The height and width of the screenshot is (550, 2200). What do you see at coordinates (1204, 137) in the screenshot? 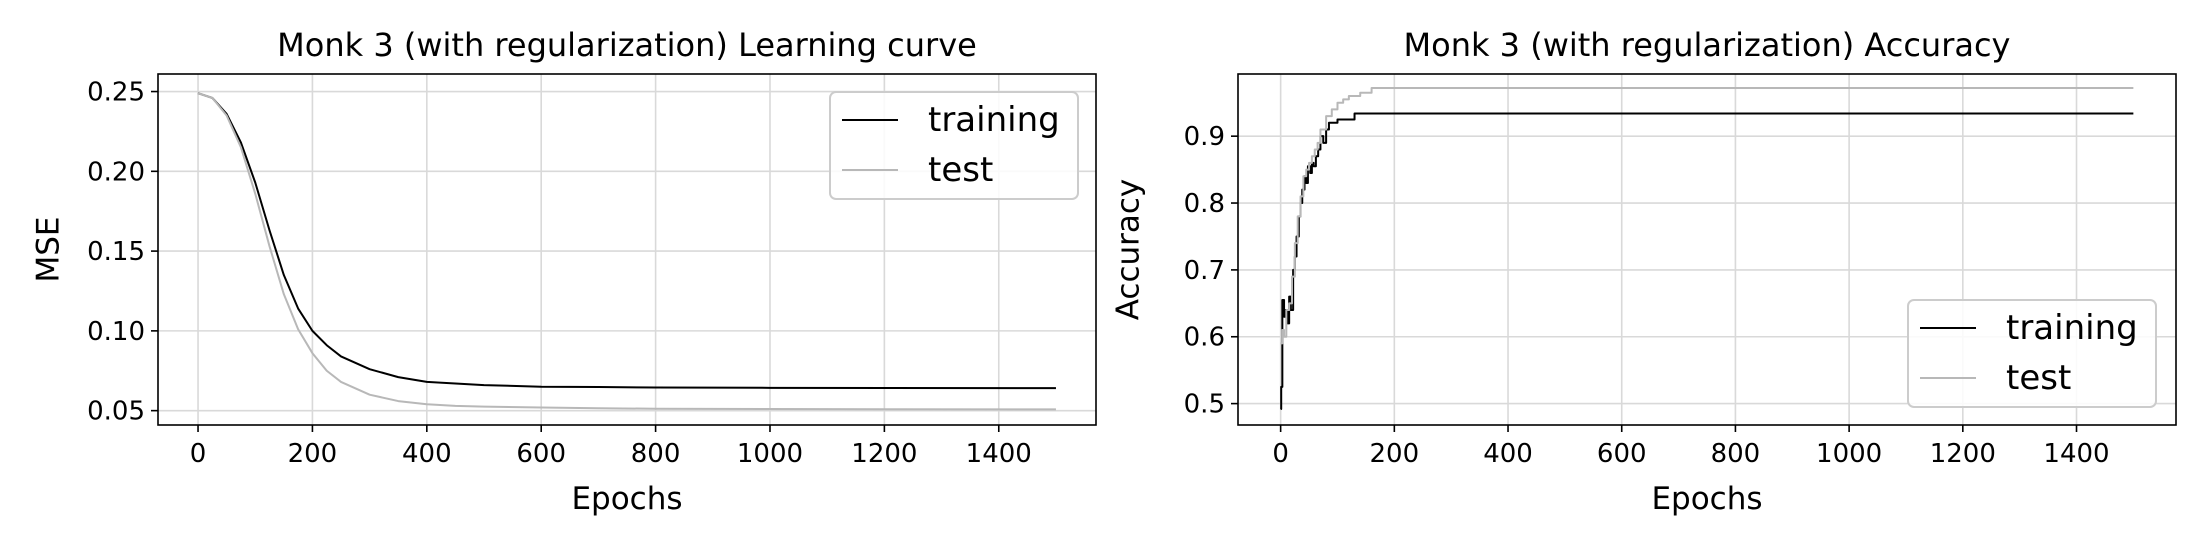
I see `y-tick-label: 0.9` at bounding box center [1204, 137].